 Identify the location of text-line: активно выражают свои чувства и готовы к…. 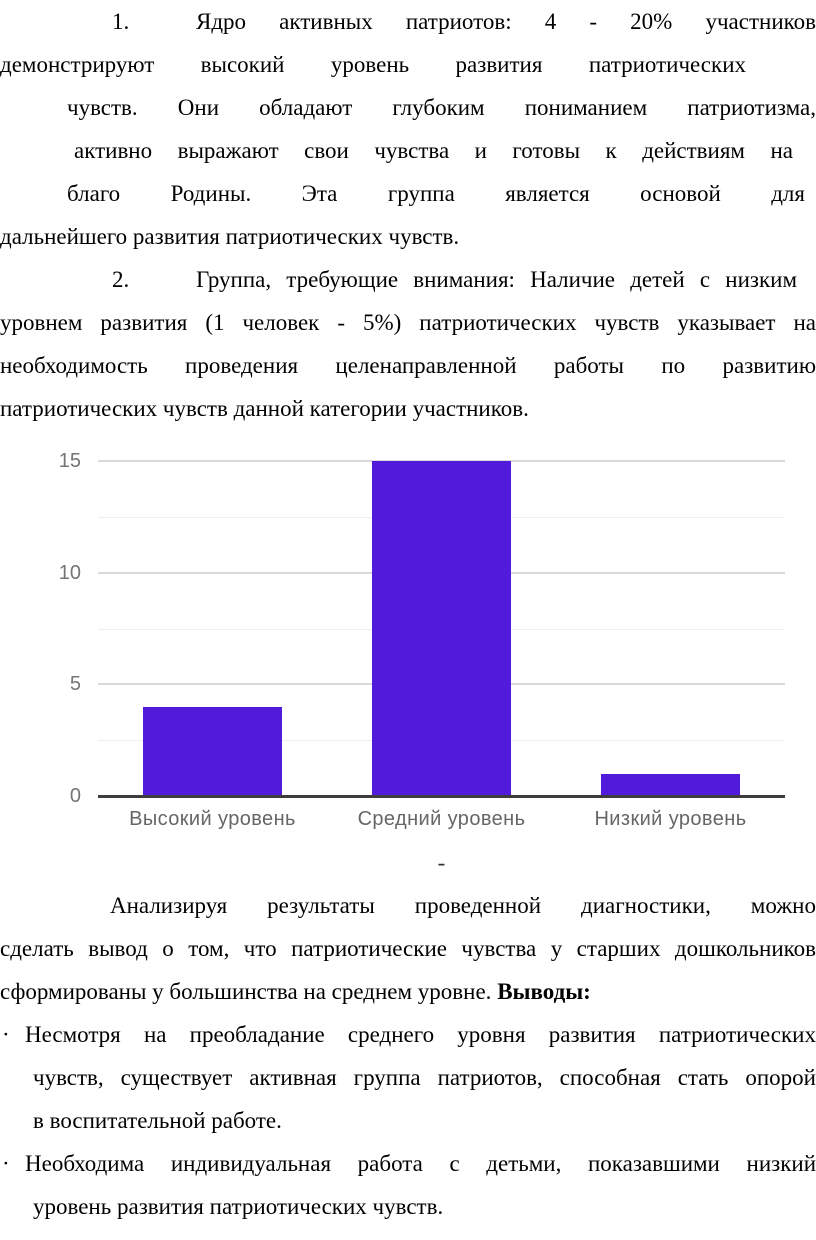
(433, 150).